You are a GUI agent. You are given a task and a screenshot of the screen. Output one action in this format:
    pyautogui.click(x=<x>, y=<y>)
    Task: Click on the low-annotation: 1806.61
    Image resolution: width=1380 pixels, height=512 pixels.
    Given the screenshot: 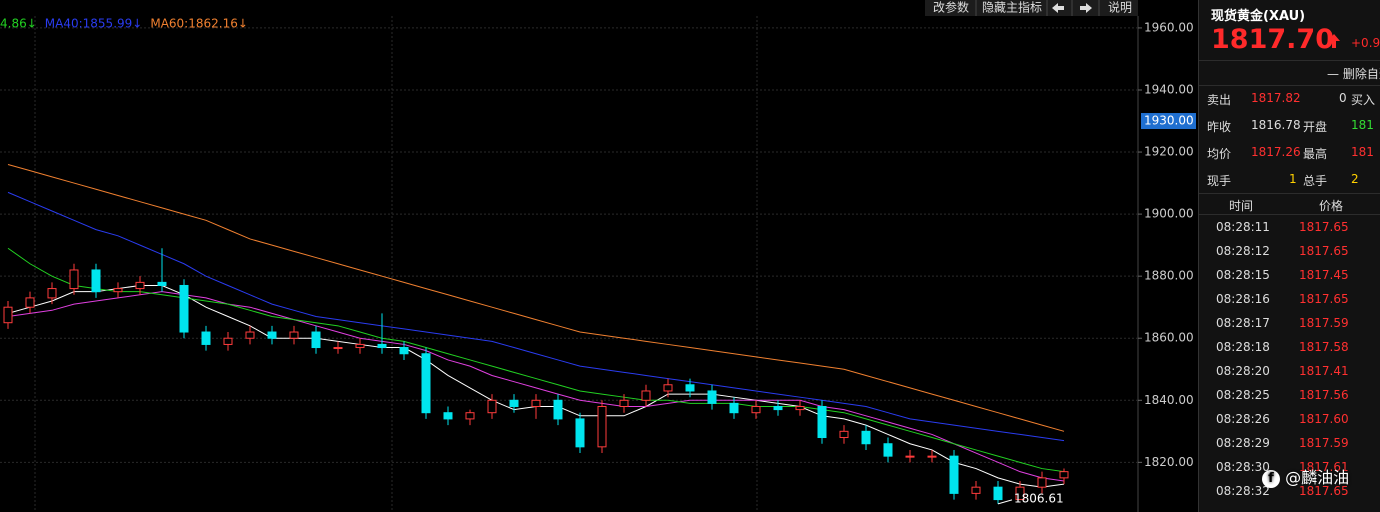 What is the action you would take?
    pyautogui.click(x=1039, y=498)
    